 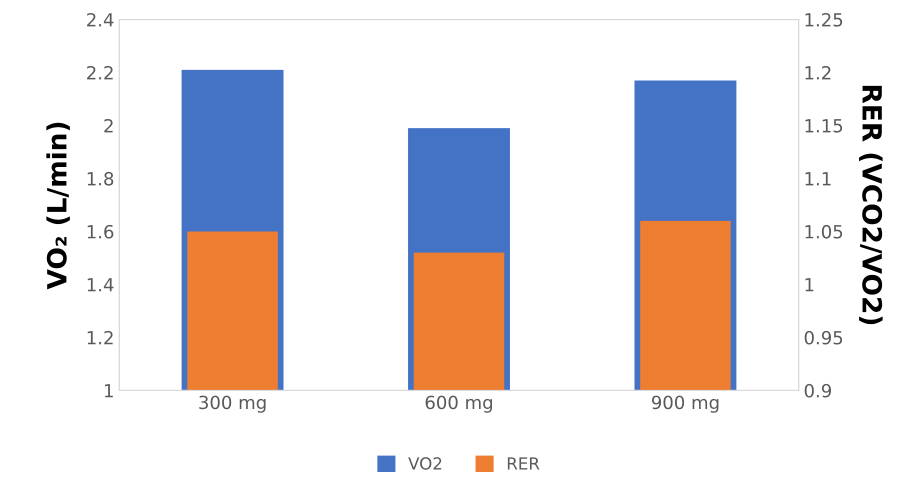 What do you see at coordinates (817, 391) in the screenshot?
I see `y2-tick-label: 0.9` at bounding box center [817, 391].